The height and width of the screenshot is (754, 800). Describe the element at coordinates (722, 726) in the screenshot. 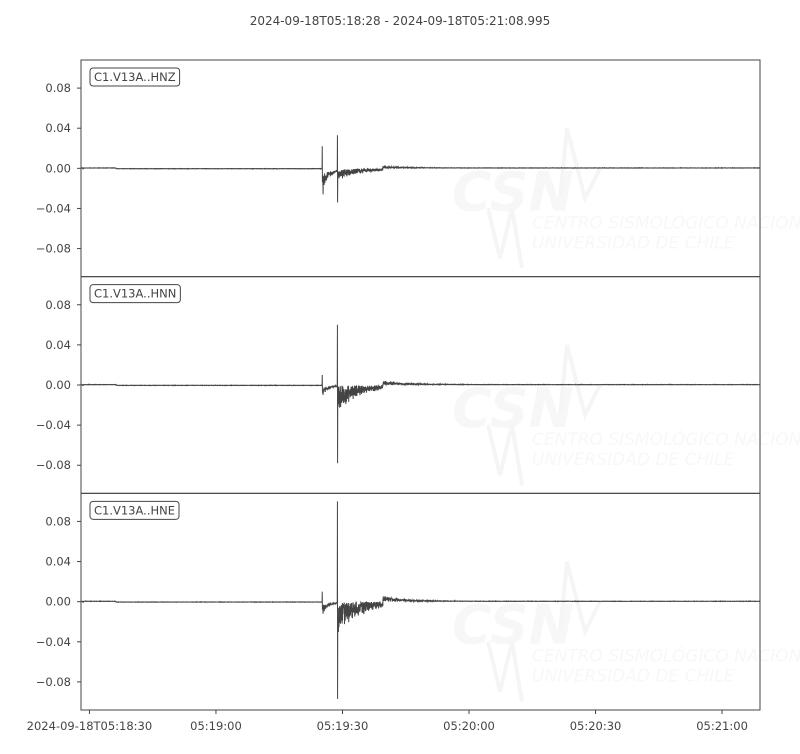

I see `x-tick-label: 05:21:00` at that location.